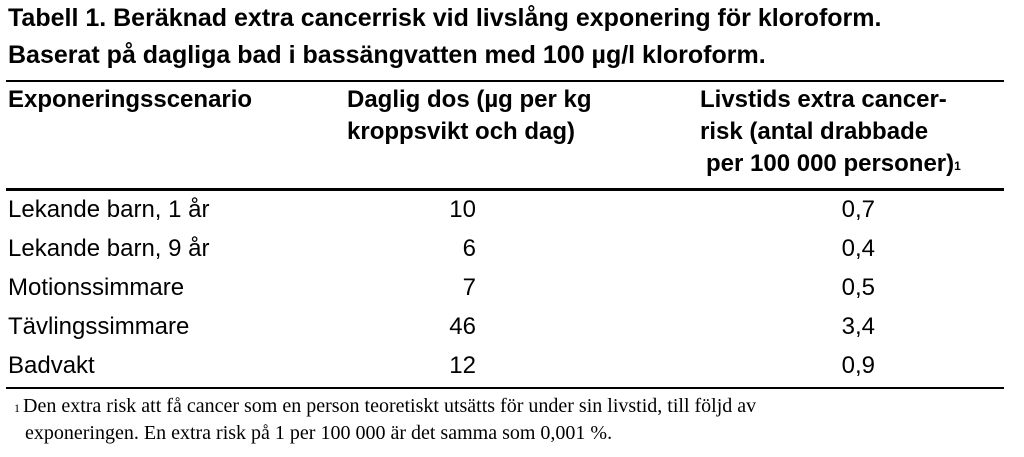 The image size is (1024, 457). I want to click on cell-scenario: Badvakt, so click(51, 365).